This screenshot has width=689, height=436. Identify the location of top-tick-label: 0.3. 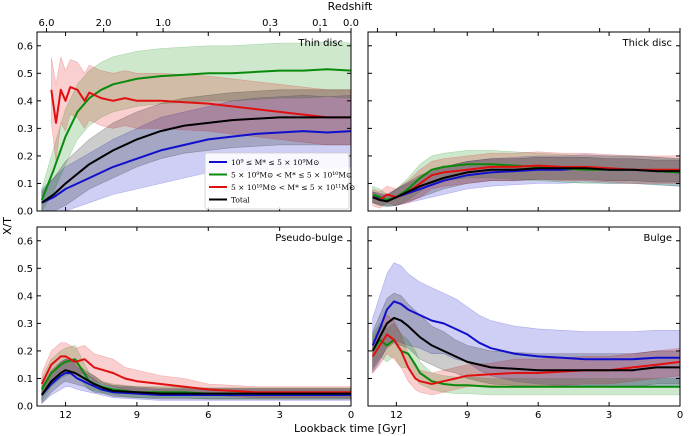
(270, 23).